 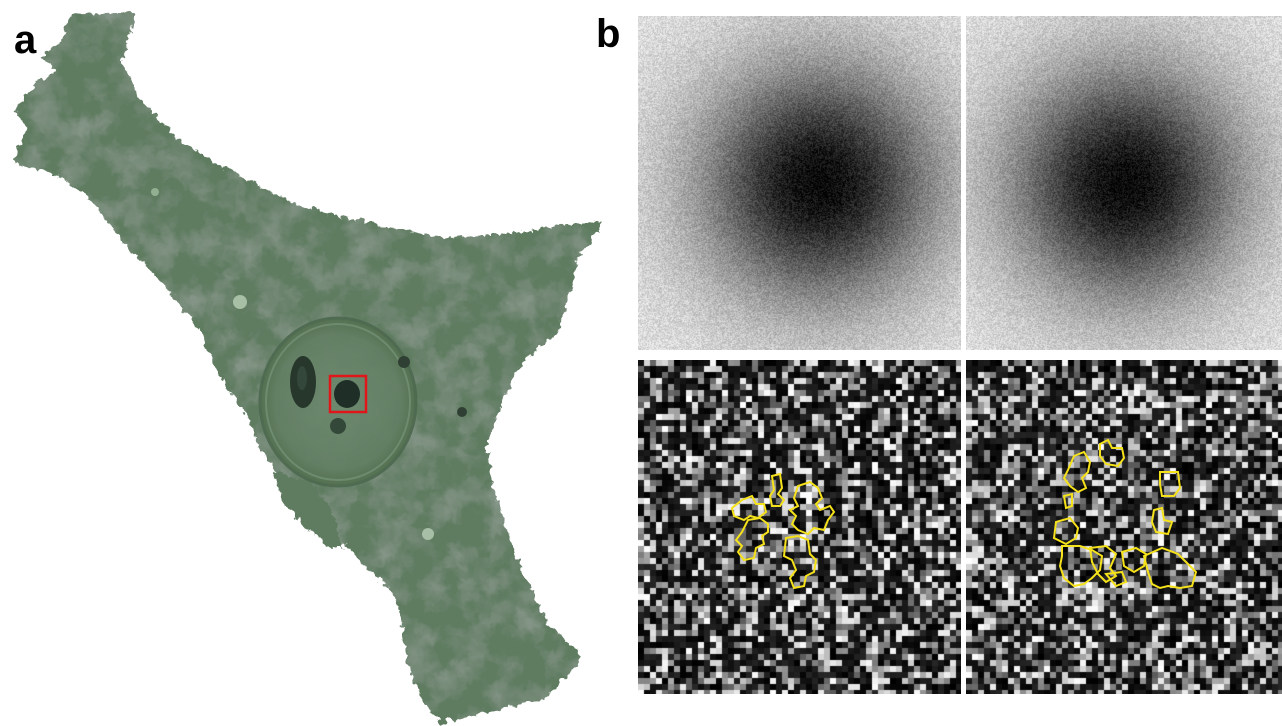 I want to click on panel-label-a: a, so click(x=25, y=40).